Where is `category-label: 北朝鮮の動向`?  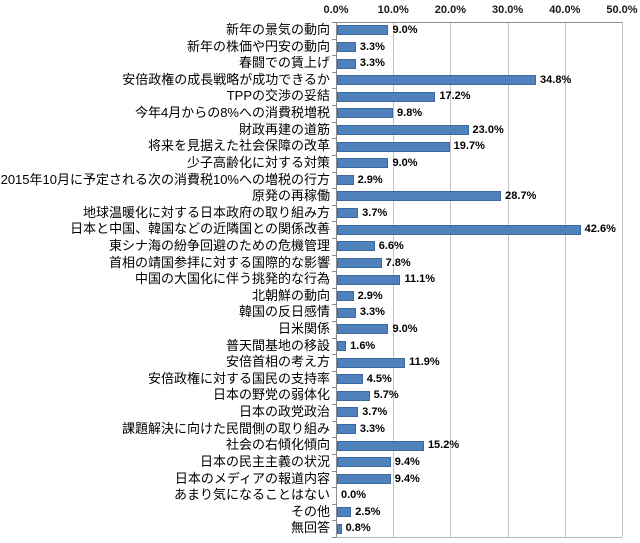 category-label: 北朝鮮の動向 is located at coordinates (290, 295).